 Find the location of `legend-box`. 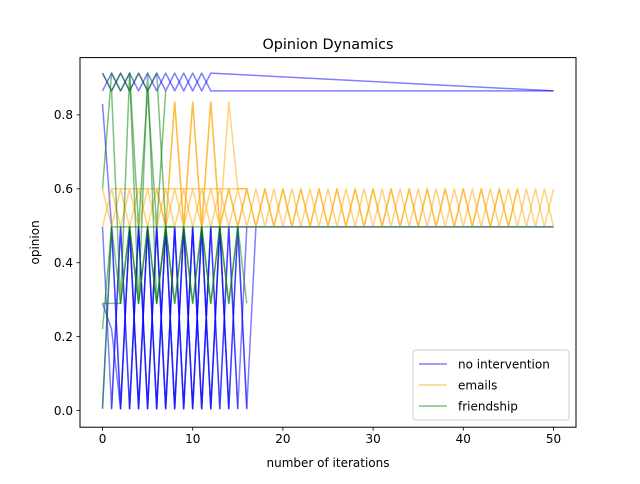

legend-box is located at coordinates (491, 385).